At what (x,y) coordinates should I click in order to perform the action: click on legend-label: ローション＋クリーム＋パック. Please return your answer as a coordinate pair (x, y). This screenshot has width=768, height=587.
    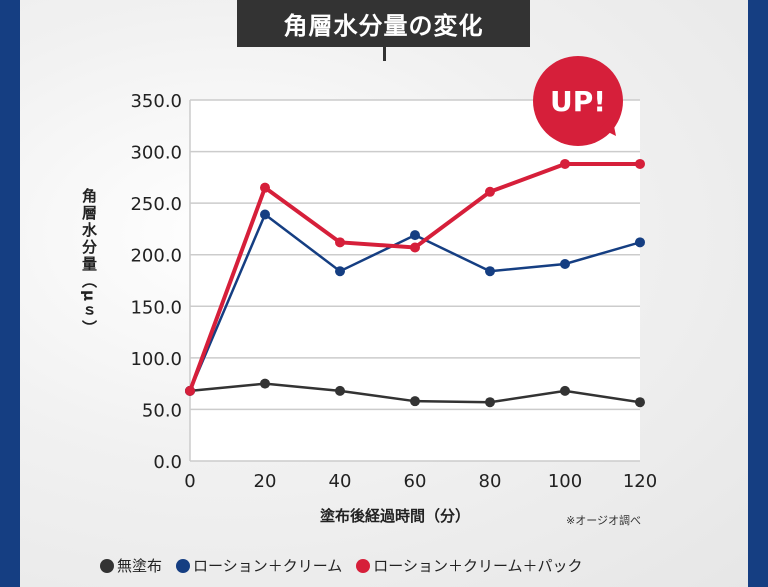
    Looking at the image, I should click on (478, 566).